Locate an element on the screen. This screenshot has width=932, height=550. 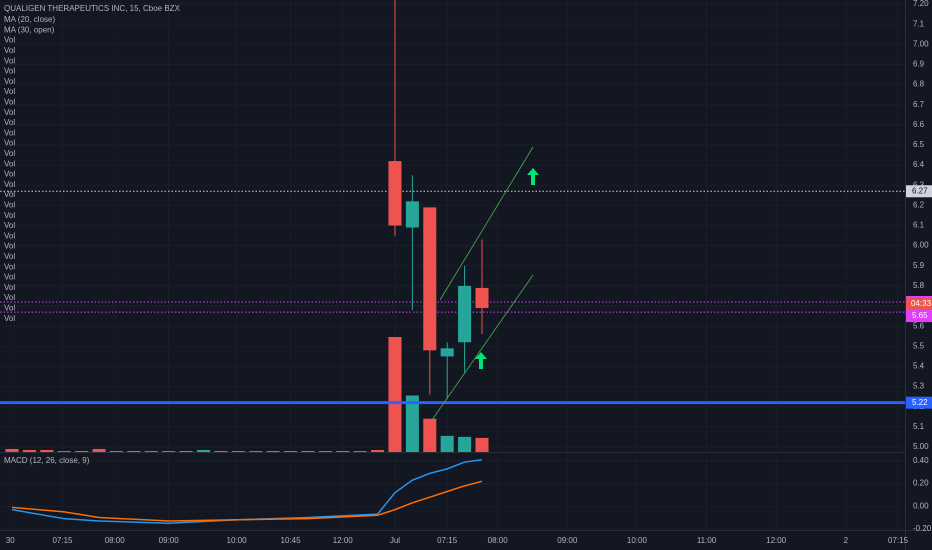
y-tick-label: 6.3 is located at coordinates (919, 184).